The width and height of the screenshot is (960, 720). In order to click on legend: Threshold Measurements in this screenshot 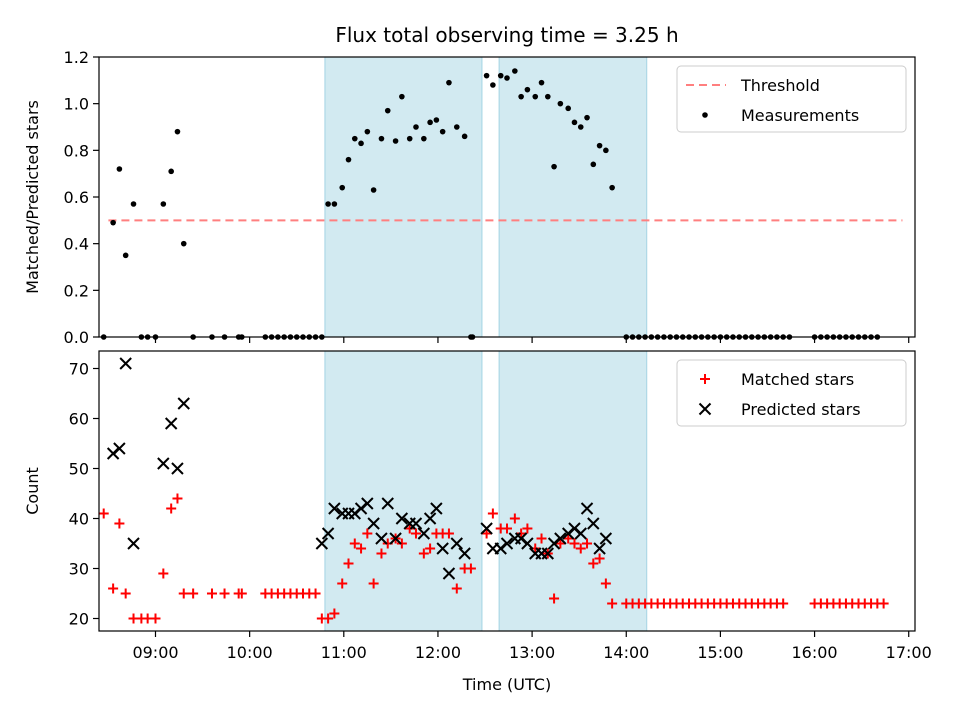, I will do `click(791, 99)`.